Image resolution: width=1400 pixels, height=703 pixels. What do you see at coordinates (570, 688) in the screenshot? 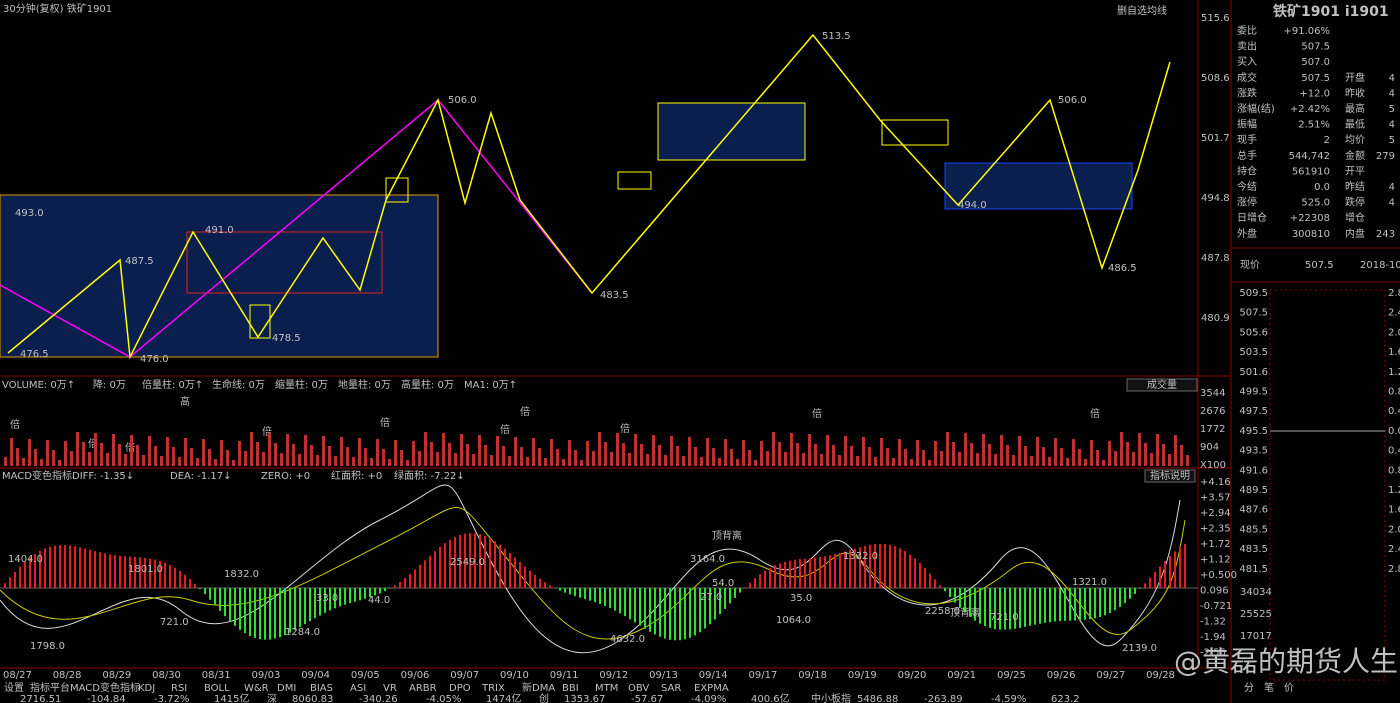
I see `tab: BBI` at bounding box center [570, 688].